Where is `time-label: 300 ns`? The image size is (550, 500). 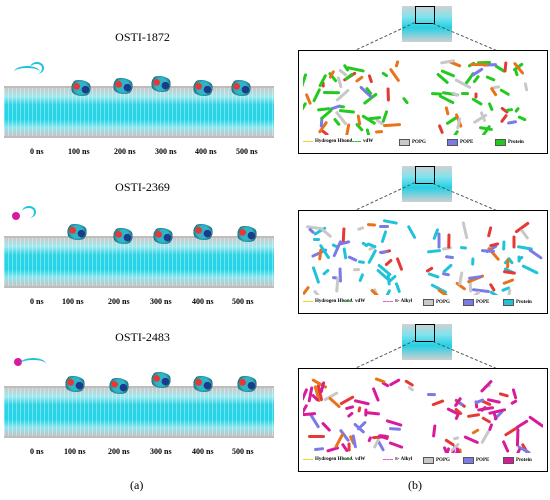
time-label: 300 ns is located at coordinates (161, 301).